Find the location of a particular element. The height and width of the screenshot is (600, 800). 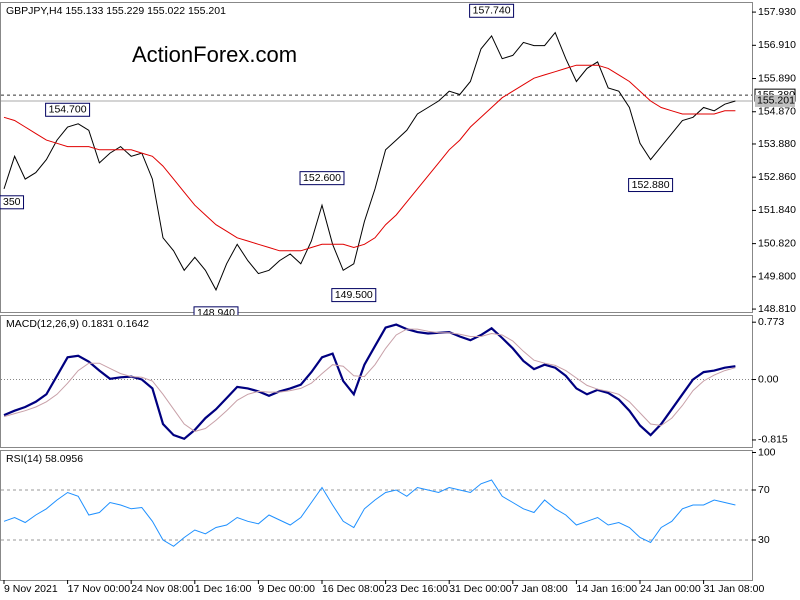

y-tick-label: 151.840 is located at coordinates (777, 210).